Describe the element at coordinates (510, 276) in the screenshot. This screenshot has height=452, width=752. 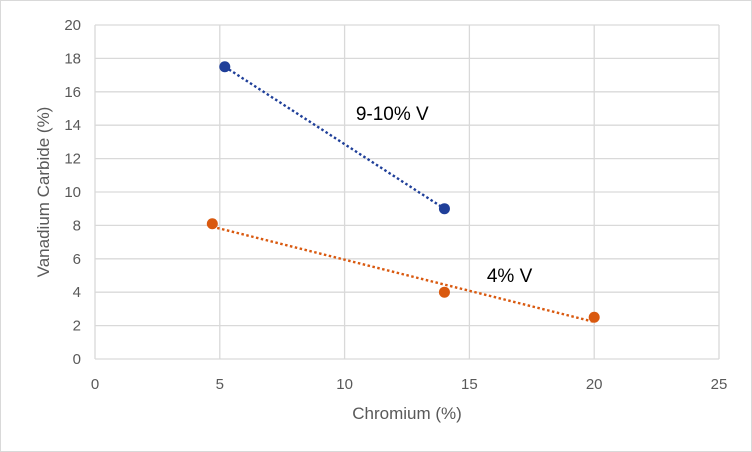
I see `annotation-4-v: 4% V` at that location.